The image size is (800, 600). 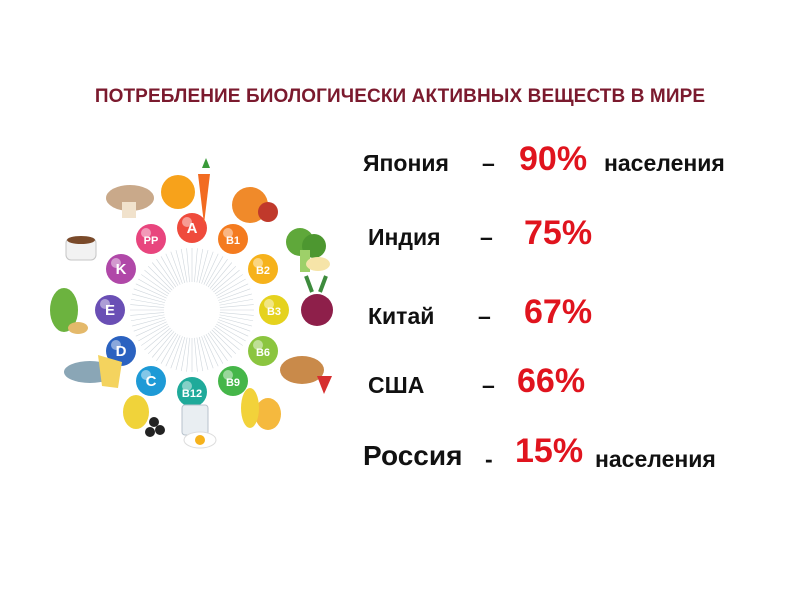 What do you see at coordinates (406, 163) in the screenshot?
I see `country-label: Япония` at bounding box center [406, 163].